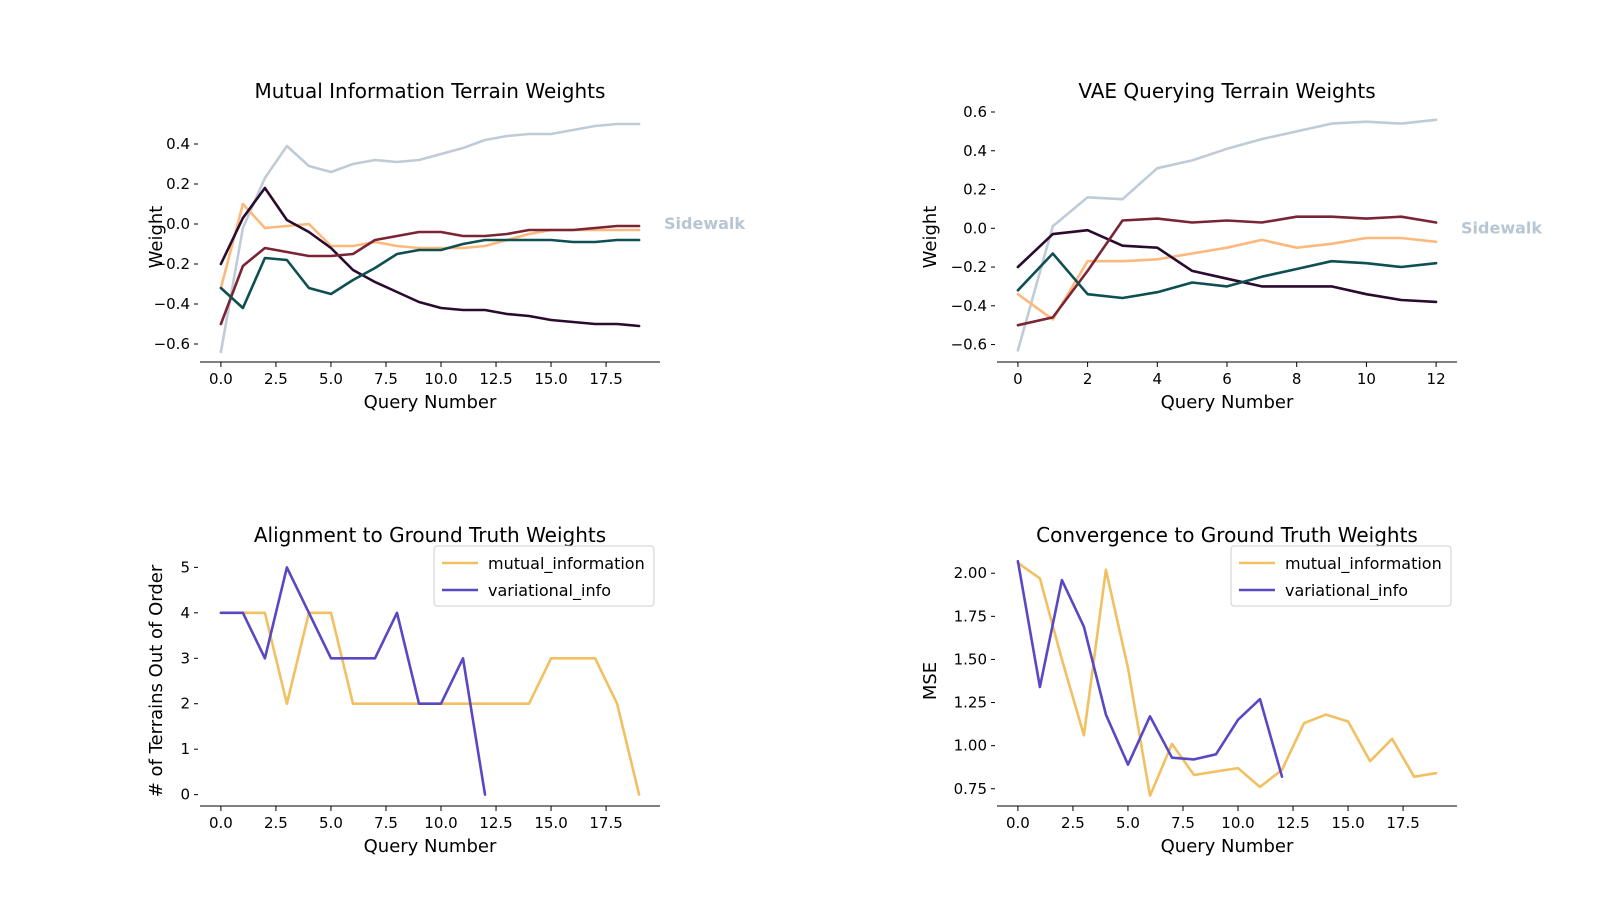  What do you see at coordinates (1227, 379) in the screenshot?
I see `x-tick-label: 6` at bounding box center [1227, 379].